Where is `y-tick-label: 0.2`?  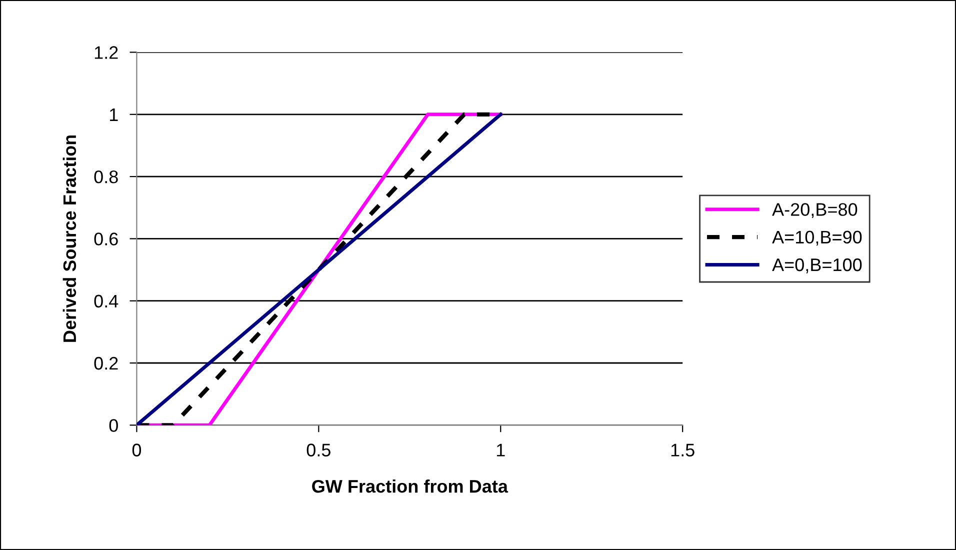 y-tick-label: 0.2 is located at coordinates (106, 363).